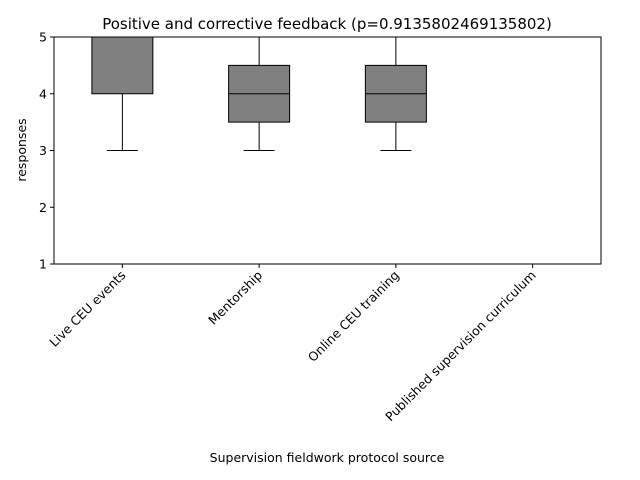 The height and width of the screenshot is (480, 640). I want to click on x-tick-label: Live CEU events, so click(87, 309).